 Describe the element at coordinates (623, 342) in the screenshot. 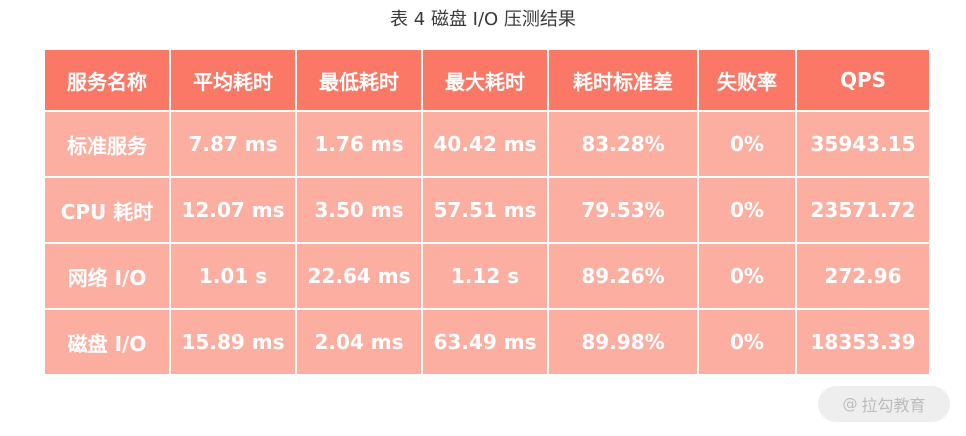

I see `cell-latency-stddev: 89.98%` at that location.